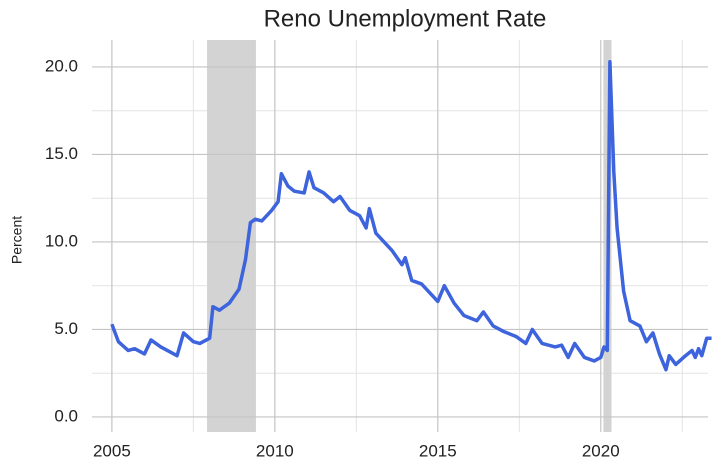  Describe the element at coordinates (61, 240) in the screenshot. I see `y-tick-label: 10.0` at that location.